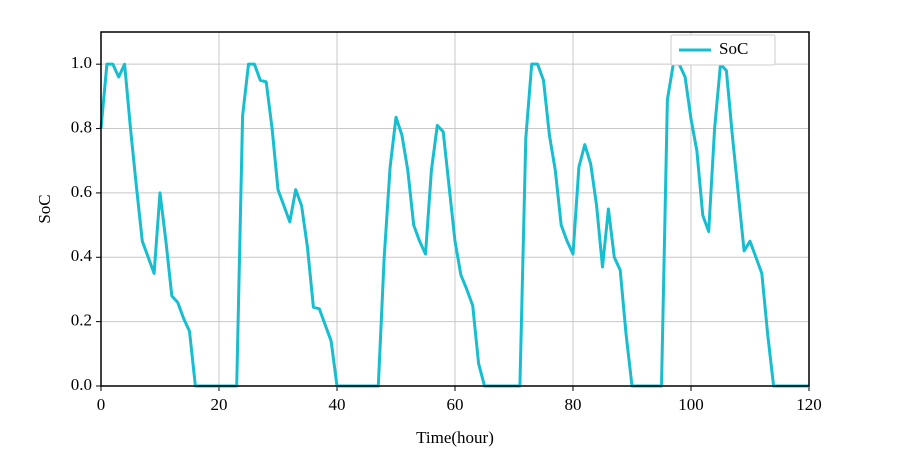  Describe the element at coordinates (455, 404) in the screenshot. I see `x-tick-label: 60` at that location.